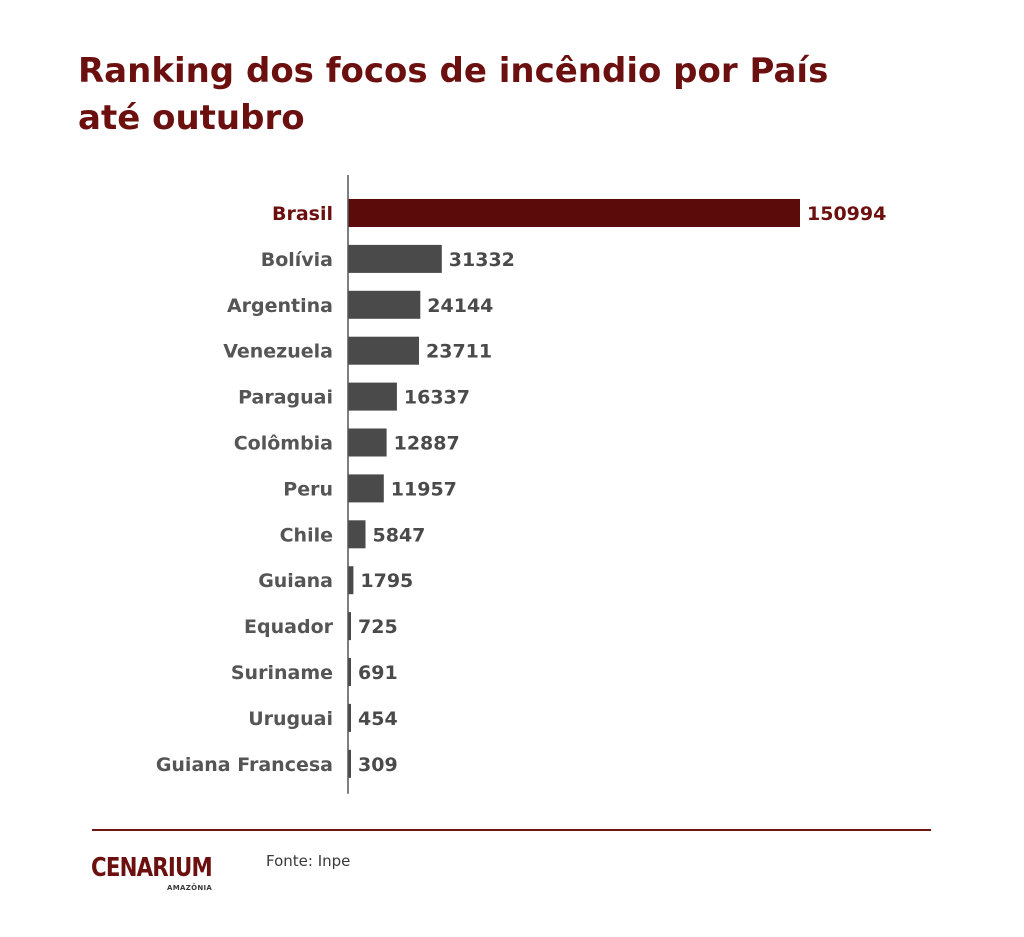 Image resolution: width=1024 pixels, height=937 pixels. I want to click on bar-chile, so click(357, 534).